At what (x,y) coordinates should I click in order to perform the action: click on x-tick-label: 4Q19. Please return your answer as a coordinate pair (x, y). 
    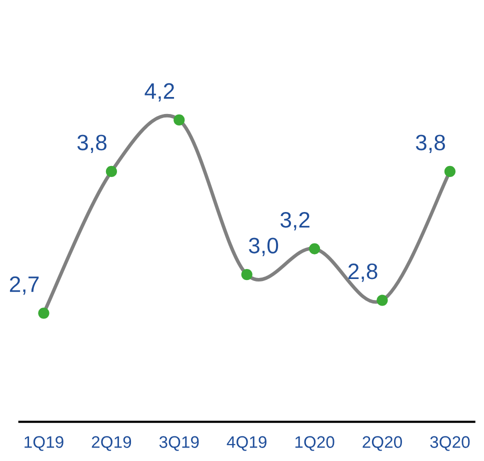
    Looking at the image, I should click on (246, 443).